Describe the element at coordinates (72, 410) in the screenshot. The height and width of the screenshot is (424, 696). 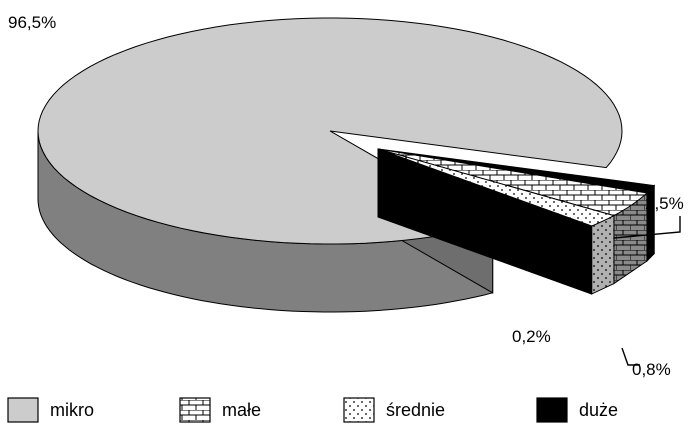
I see `legend-label: mikro` at that location.